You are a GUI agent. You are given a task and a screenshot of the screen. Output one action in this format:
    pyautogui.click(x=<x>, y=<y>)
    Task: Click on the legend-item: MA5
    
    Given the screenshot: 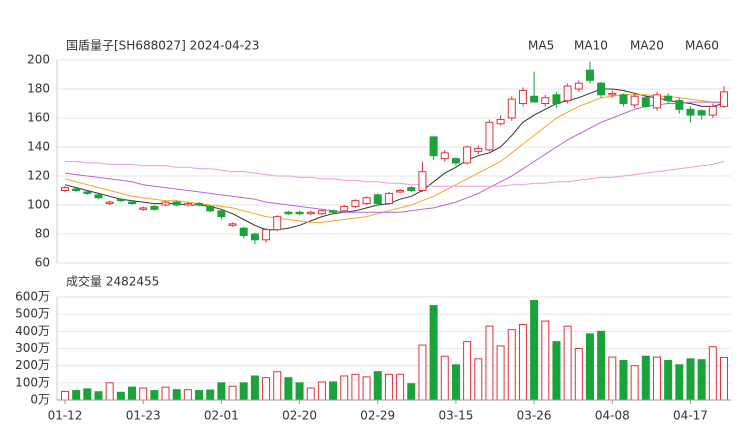 What is the action you would take?
    pyautogui.click(x=541, y=46)
    